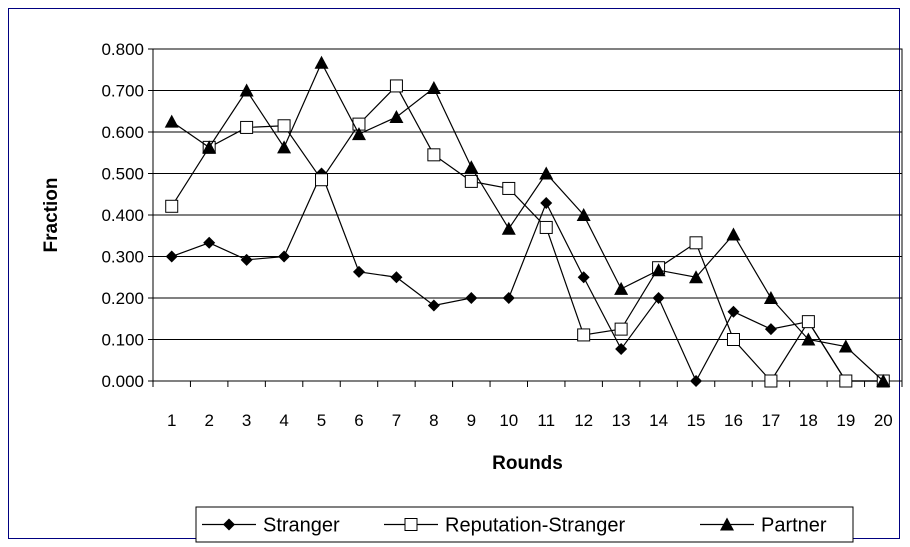 Image resolution: width=910 pixels, height=547 pixels. What do you see at coordinates (122, 257) in the screenshot?
I see `y-tick-label: 0.300` at bounding box center [122, 257].